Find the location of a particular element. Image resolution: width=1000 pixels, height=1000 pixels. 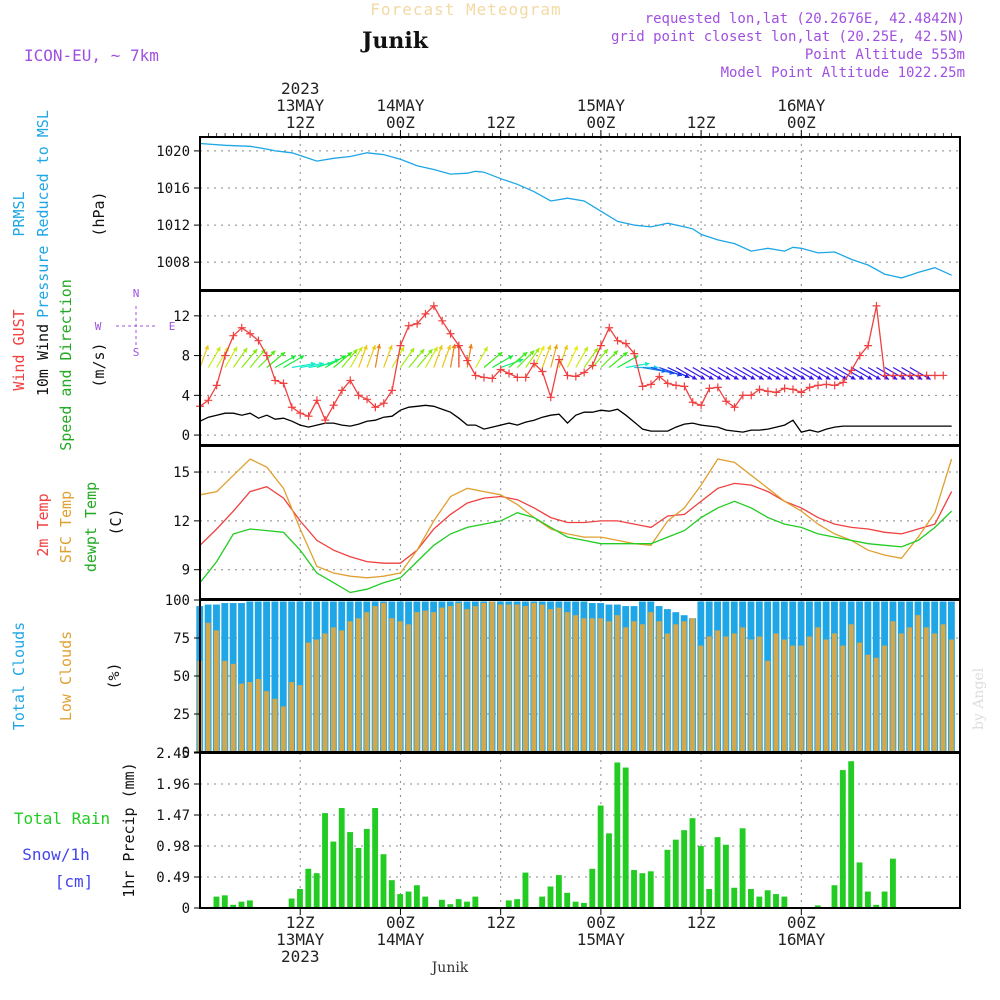

low-cloud-label: Low Clouds is located at coordinates (66, 676).